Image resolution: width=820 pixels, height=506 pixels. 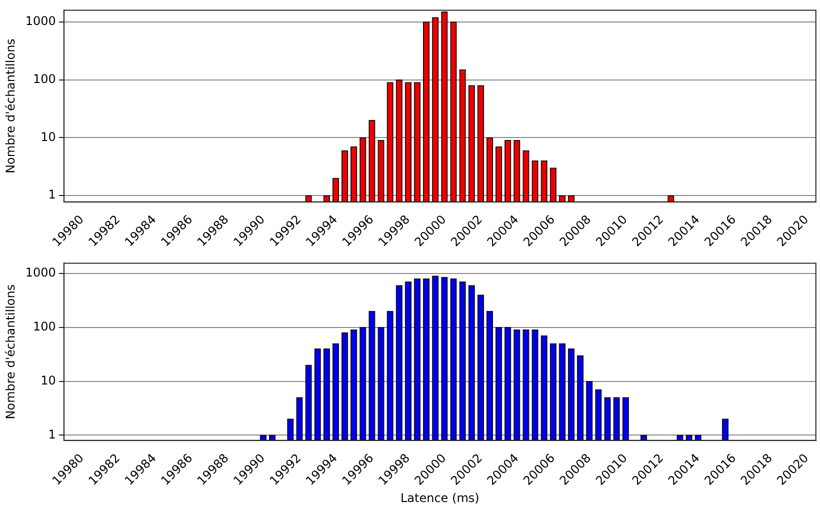 I want to click on x-axis-title: Latence (ms), so click(x=440, y=497).